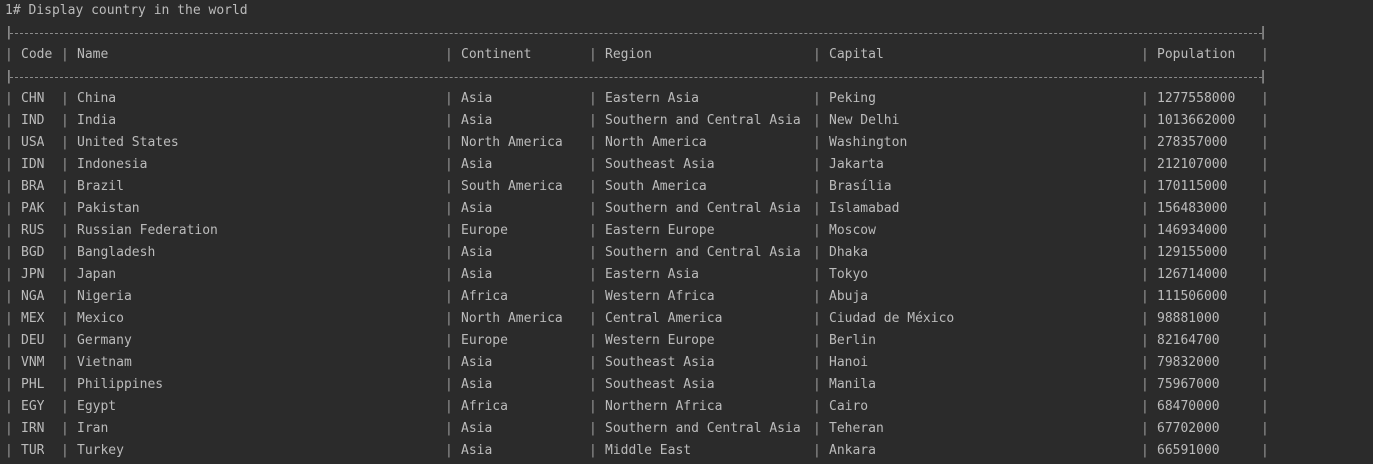  What do you see at coordinates (104, 362) in the screenshot?
I see `cell-name: Vietnam` at bounding box center [104, 362].